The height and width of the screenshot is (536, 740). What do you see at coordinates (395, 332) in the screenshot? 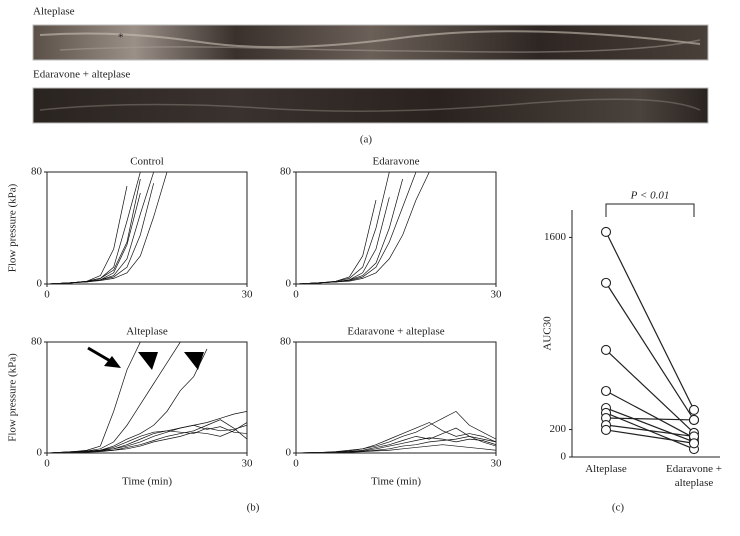
I see `chart-title: Edaravone + alteplase` at bounding box center [395, 332].